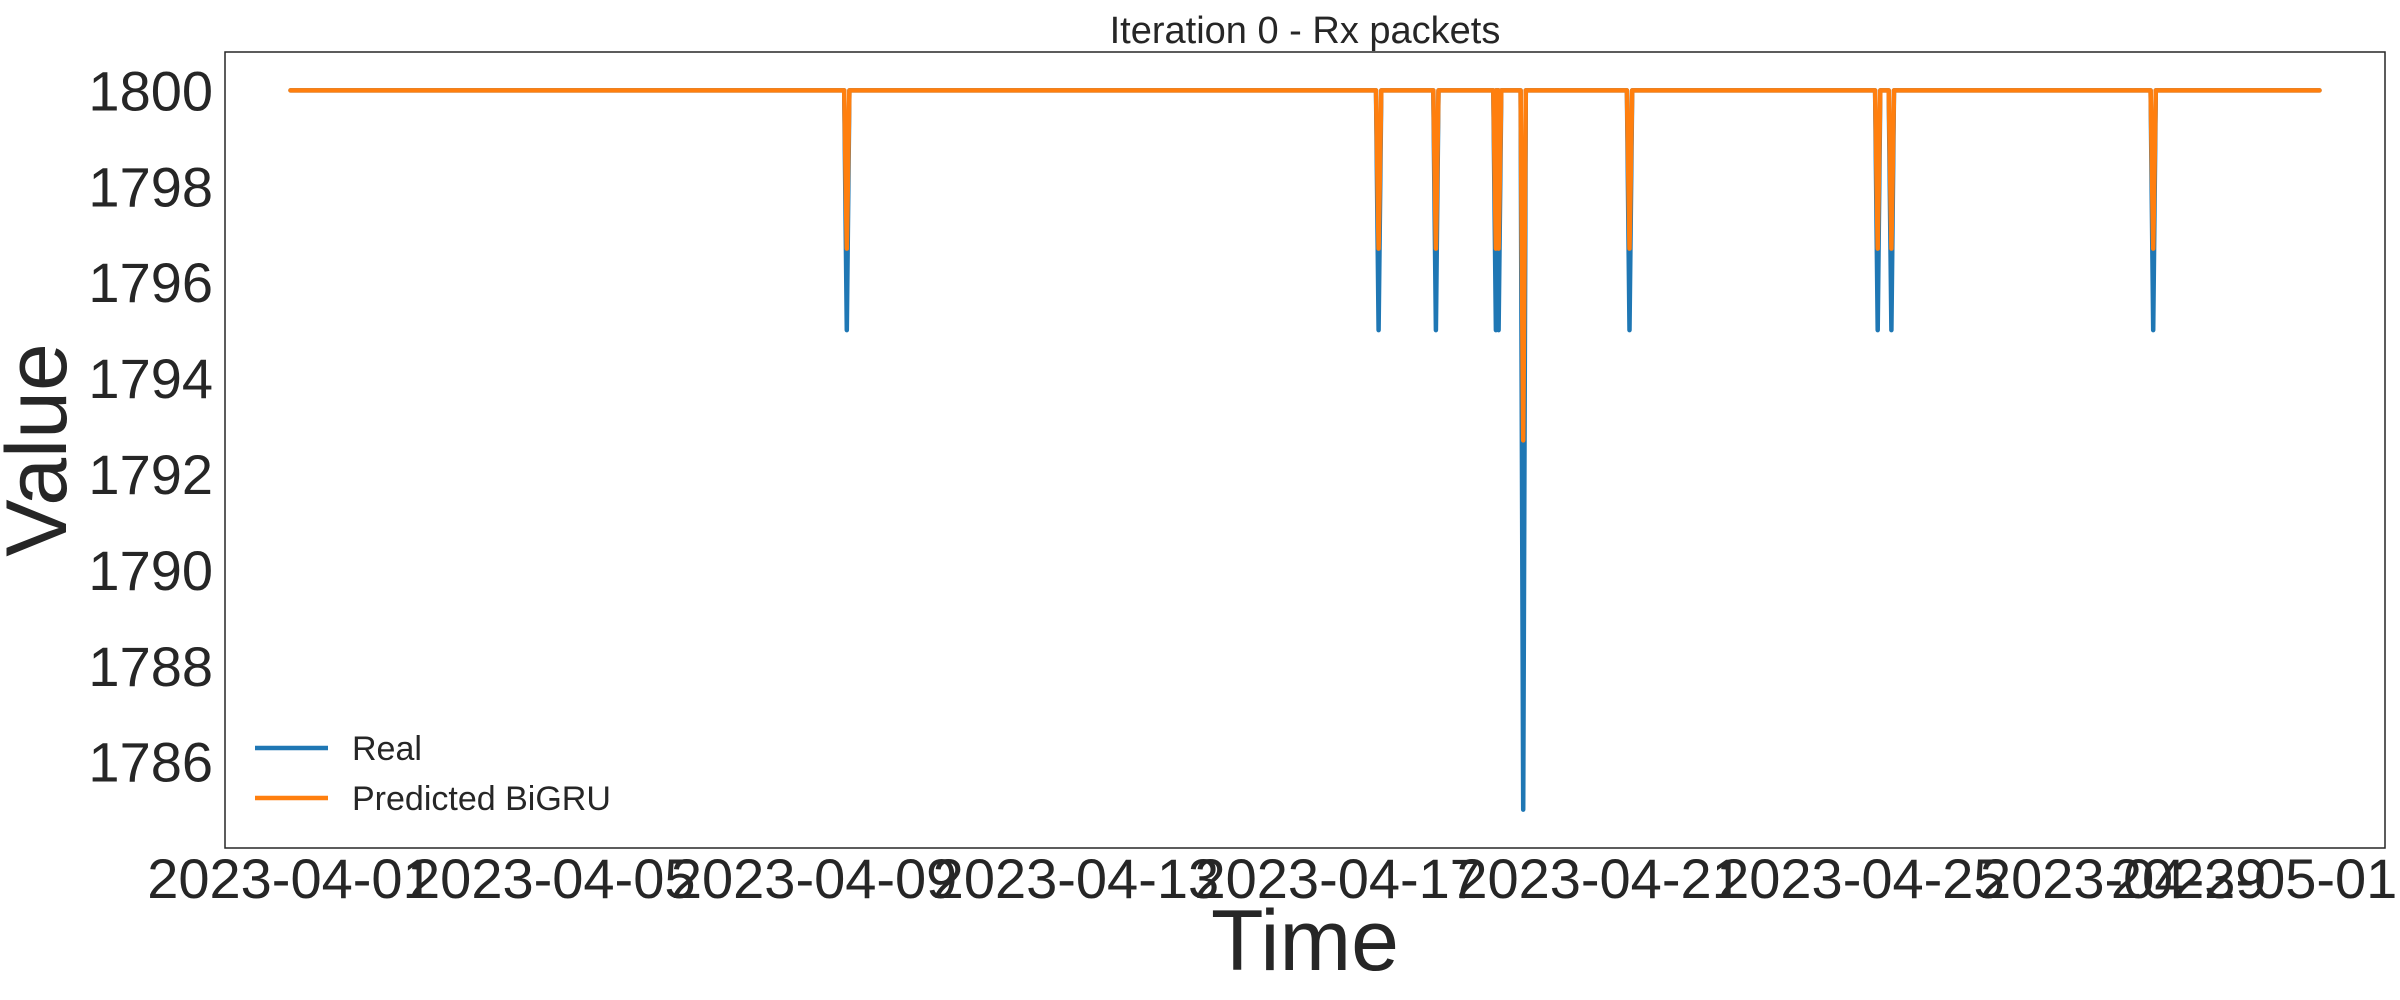 This screenshot has width=2400, height=1000. I want to click on x-tick-label: 2023-04-17, so click(1338, 878).